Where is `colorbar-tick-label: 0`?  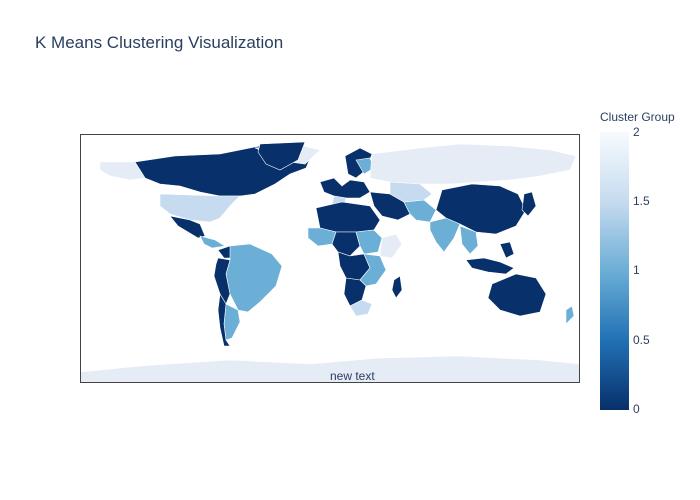 colorbar-tick-label: 0 is located at coordinates (636, 409).